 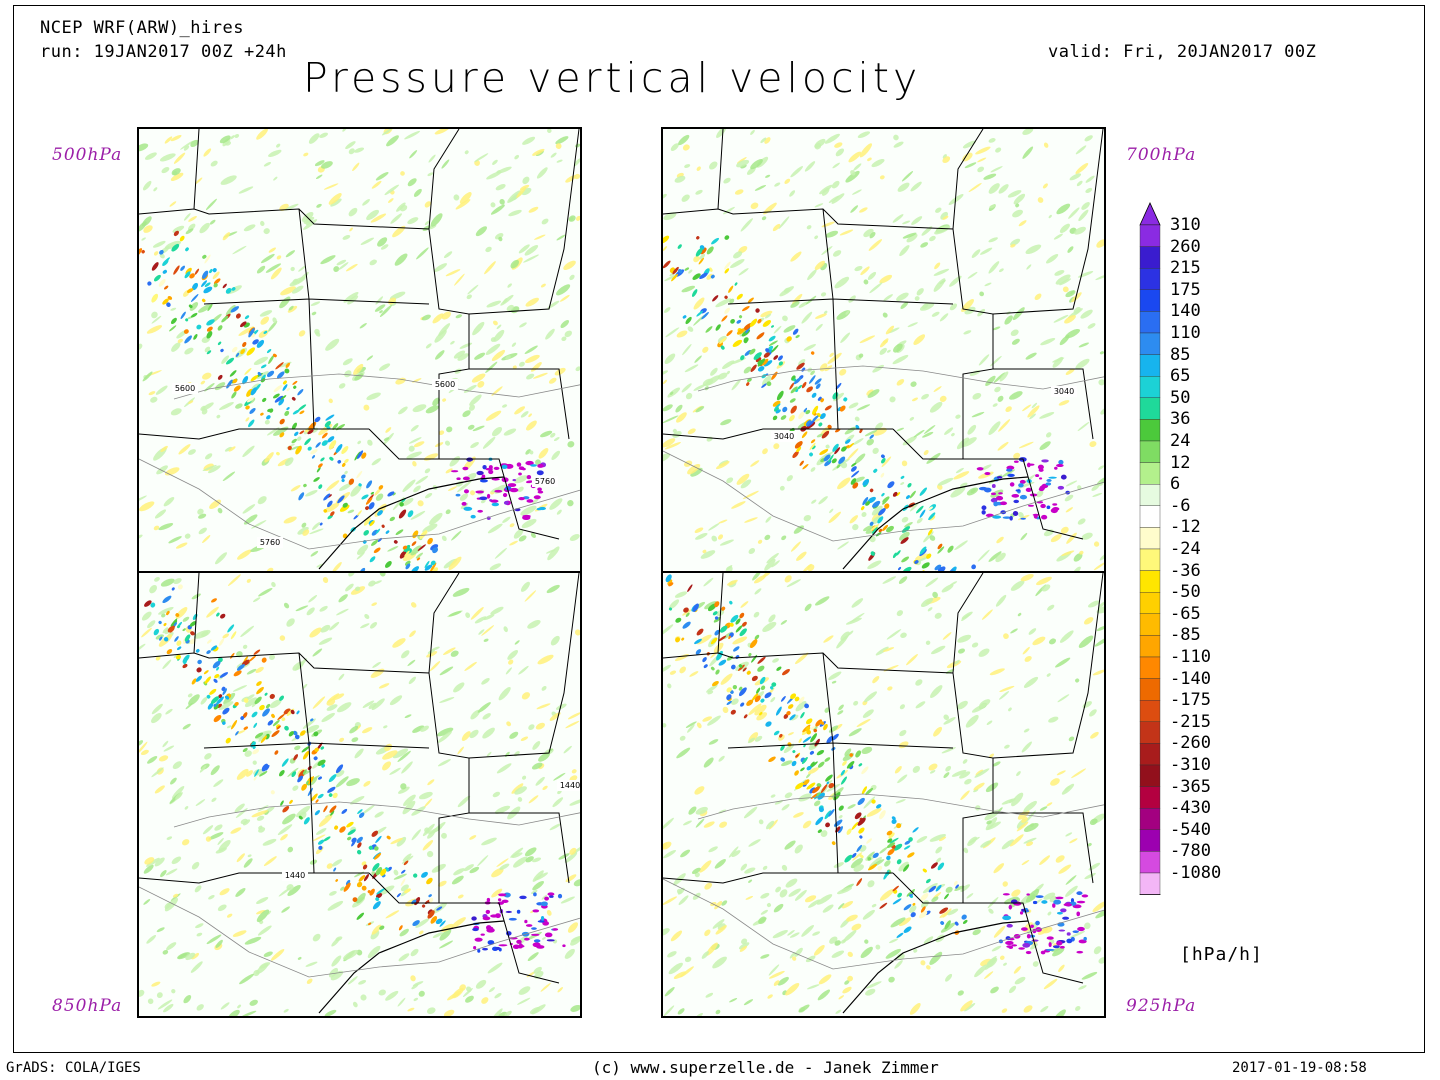 What do you see at coordinates (1175, 484) in the screenshot?
I see `colorbar-tick-label: 6` at bounding box center [1175, 484].